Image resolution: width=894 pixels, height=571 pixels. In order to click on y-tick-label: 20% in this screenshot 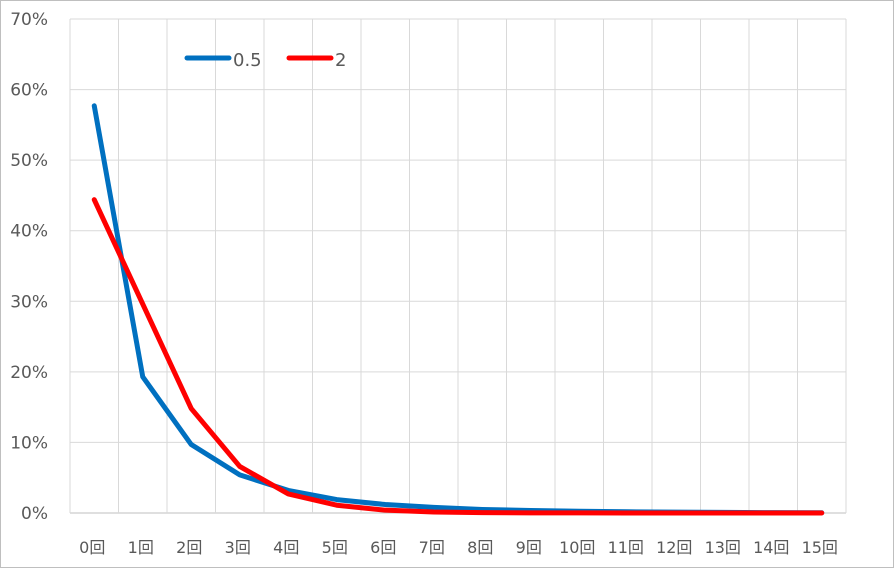, I will do `click(29, 373)`.